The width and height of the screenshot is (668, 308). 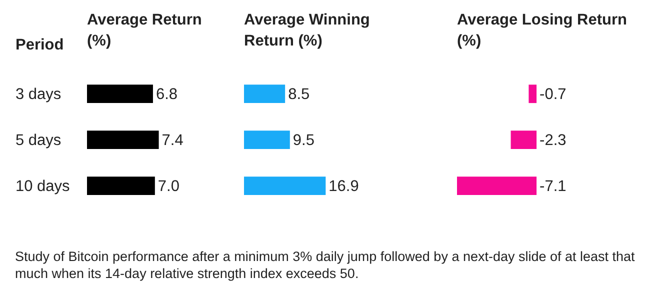 What do you see at coordinates (167, 94) in the screenshot?
I see `data-label: 6.8` at bounding box center [167, 94].